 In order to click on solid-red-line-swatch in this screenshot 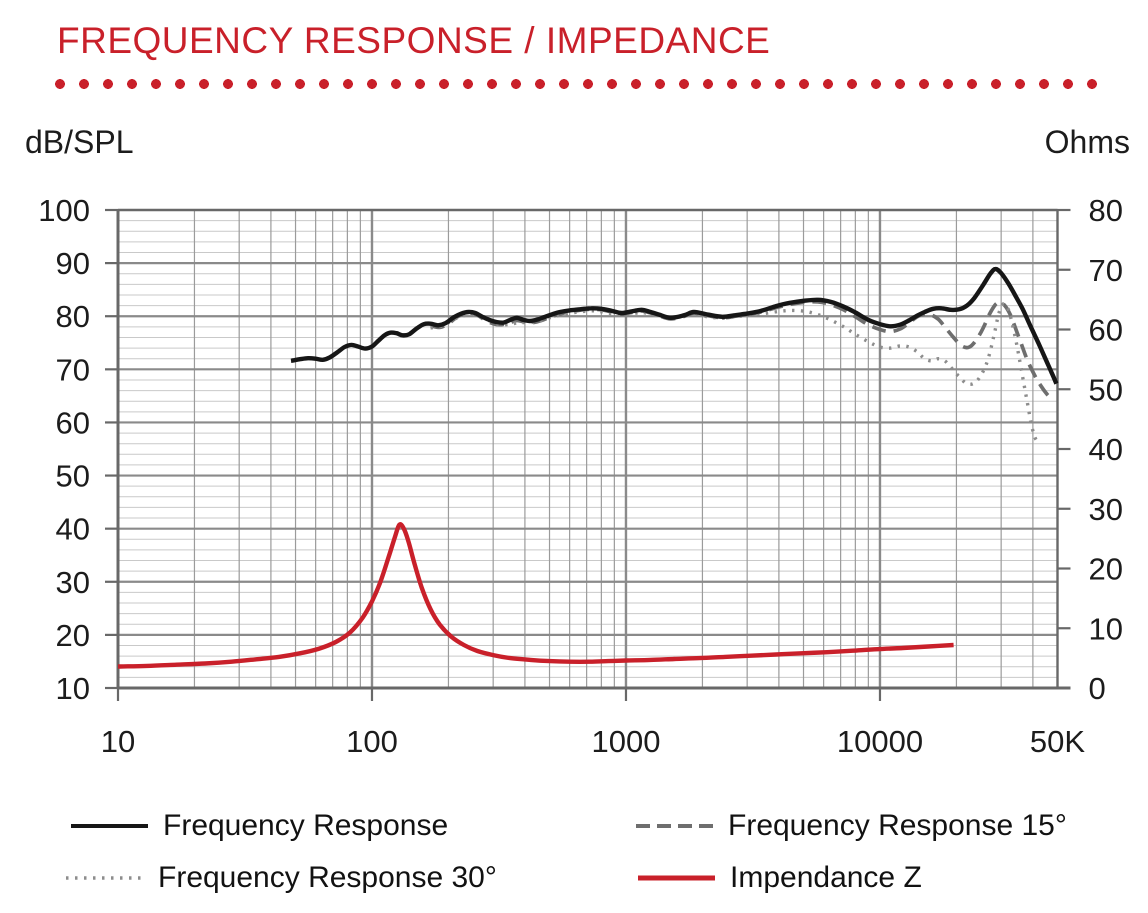, I will do `click(676, 878)`.